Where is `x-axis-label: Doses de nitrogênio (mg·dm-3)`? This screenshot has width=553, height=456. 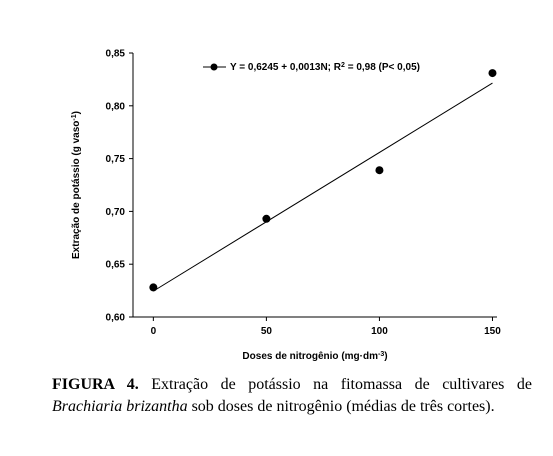 x-axis-label: Doses de nitrogênio (mg·dm-3) is located at coordinates (314, 357).